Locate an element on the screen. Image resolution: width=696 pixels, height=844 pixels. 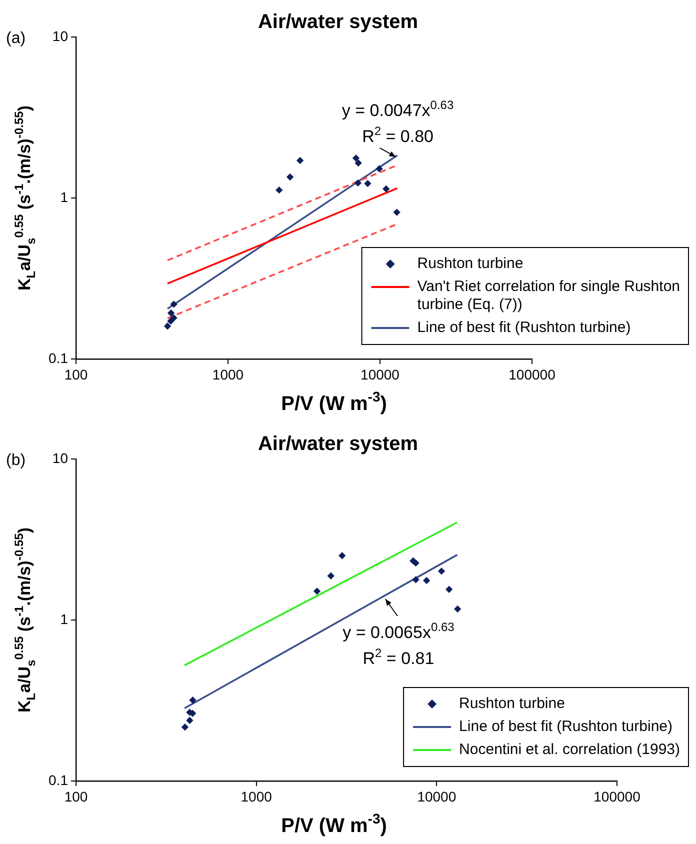
legend-label: Van't Riet correlation for single Rushton turbine (Eq. (7)) is located at coordinates (548, 296).